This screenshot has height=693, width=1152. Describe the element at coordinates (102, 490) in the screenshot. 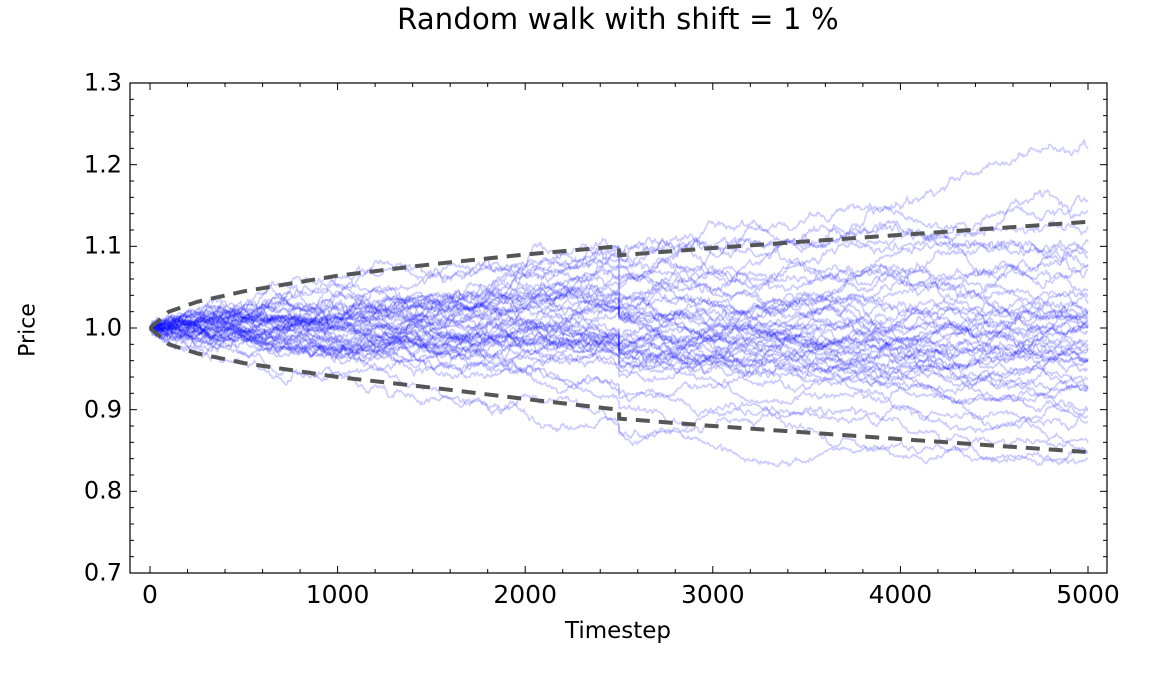

I see `y-tick-label: 0.8` at that location.